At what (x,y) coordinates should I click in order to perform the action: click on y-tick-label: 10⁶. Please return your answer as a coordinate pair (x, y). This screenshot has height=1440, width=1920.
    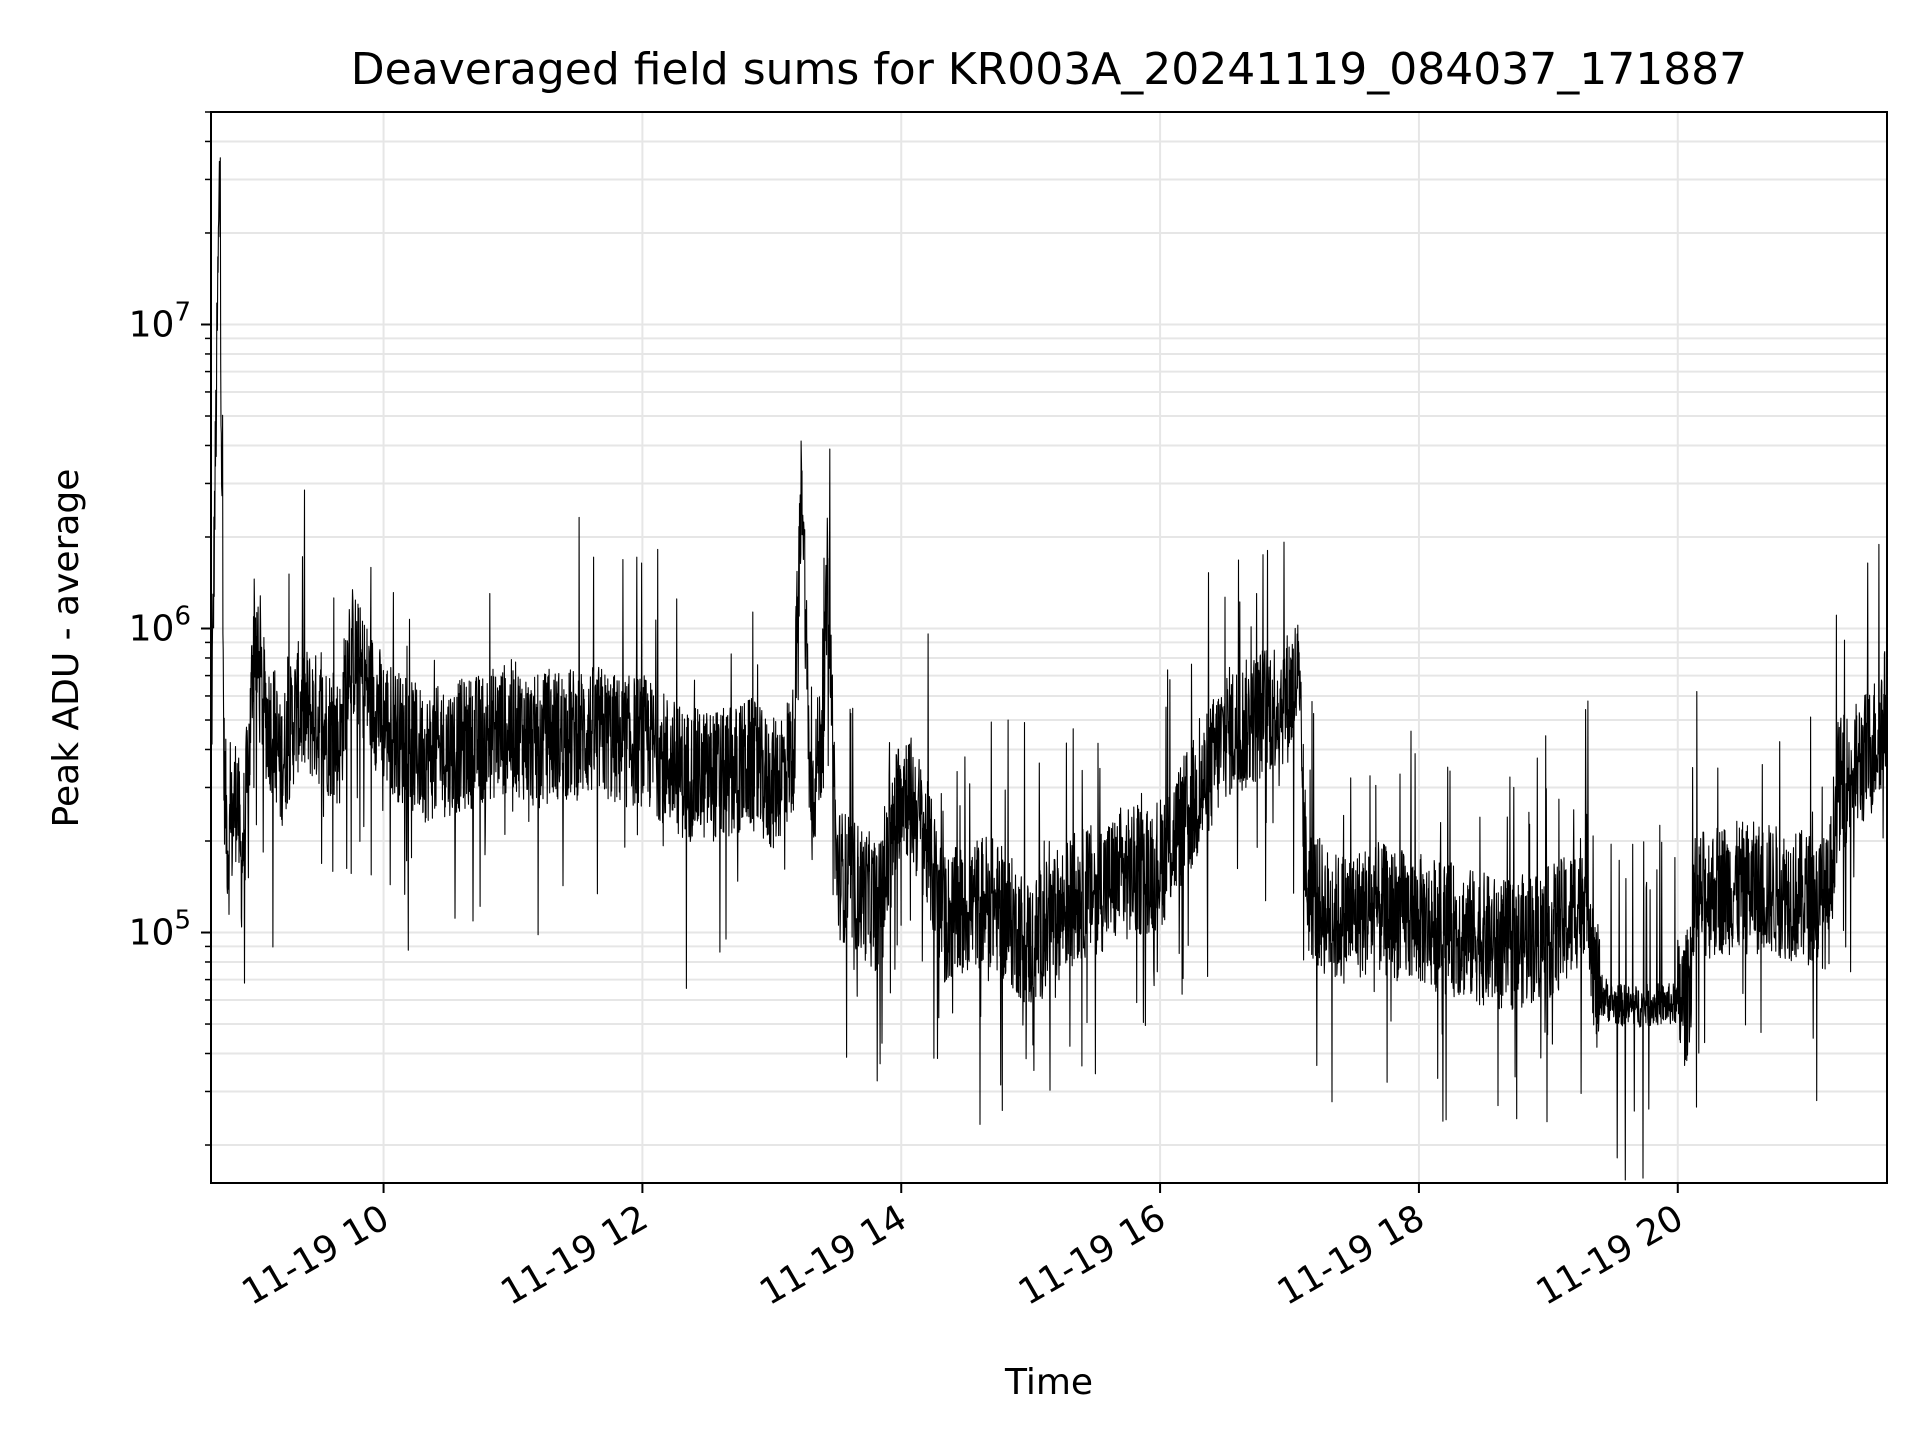
    Looking at the image, I should click on (160, 626).